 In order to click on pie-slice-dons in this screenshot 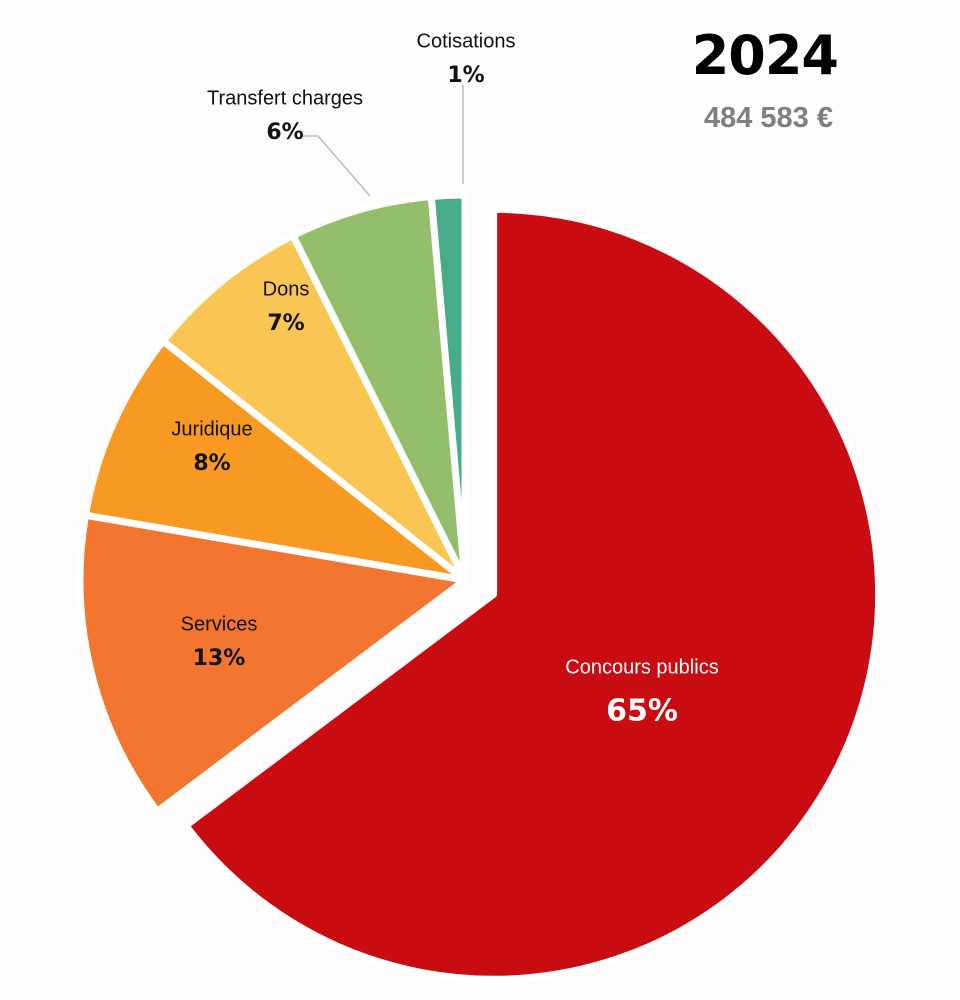, I will do `click(314, 408)`.